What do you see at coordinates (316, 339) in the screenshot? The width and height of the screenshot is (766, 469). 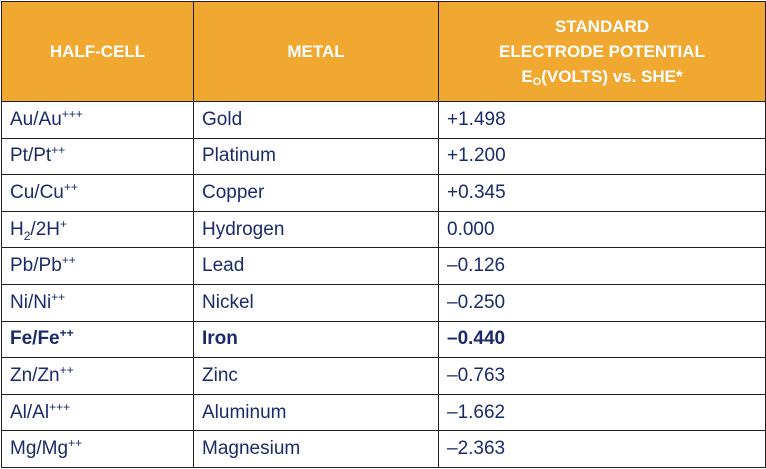 I see `metal-cell: Iron` at bounding box center [316, 339].